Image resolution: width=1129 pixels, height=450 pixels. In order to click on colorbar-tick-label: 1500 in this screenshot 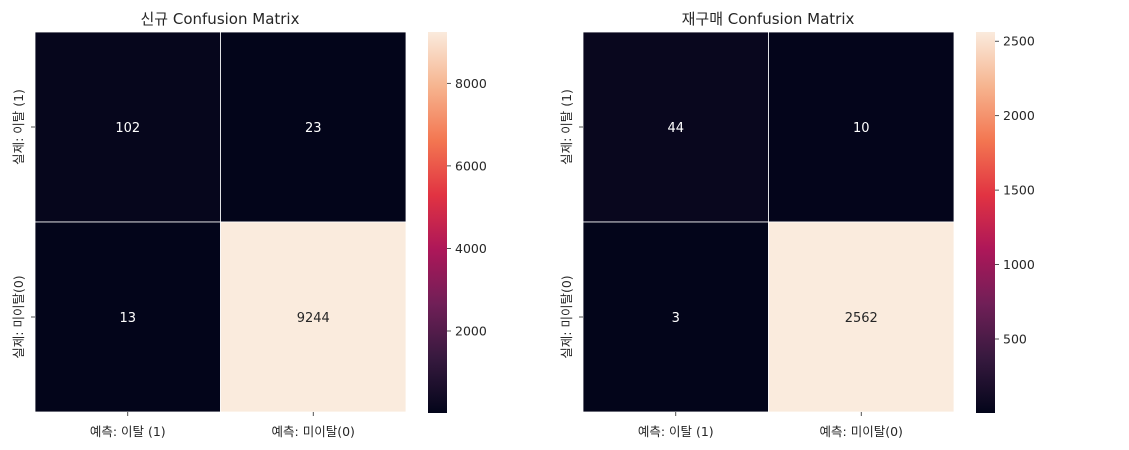, I will do `click(1019, 190)`.